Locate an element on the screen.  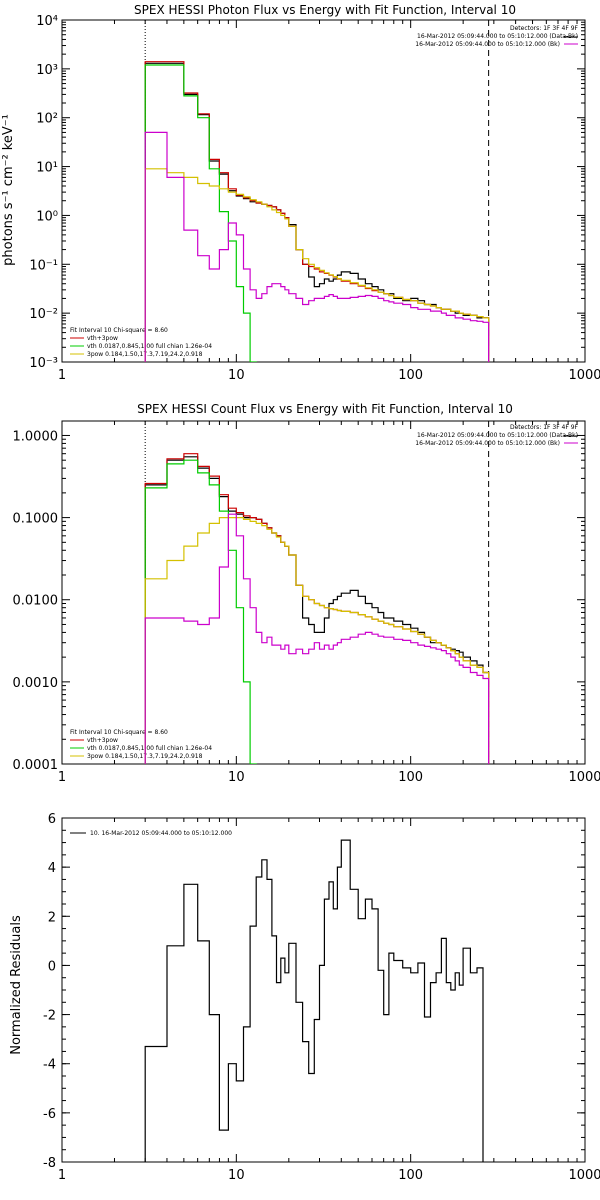
y-tick-label: 10² is located at coordinates (47, 119).